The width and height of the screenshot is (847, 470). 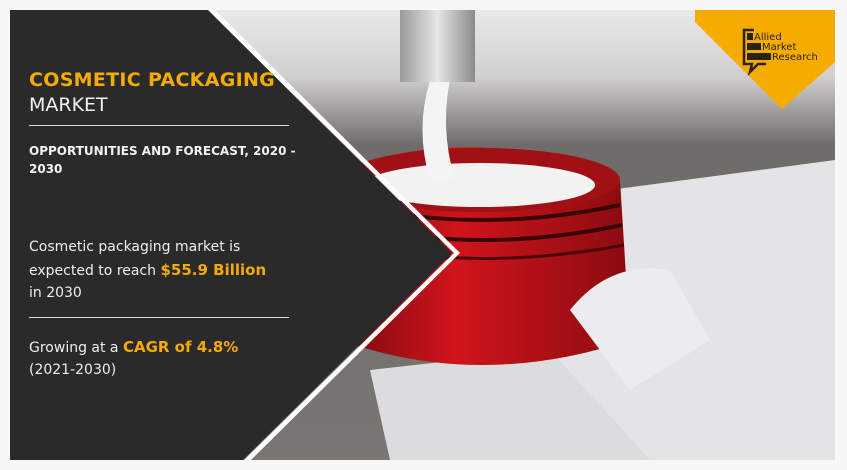 I want to click on subtitle: OPPORTUNITIES AND FORECAST, 2020 - 2030, so click(x=162, y=160).